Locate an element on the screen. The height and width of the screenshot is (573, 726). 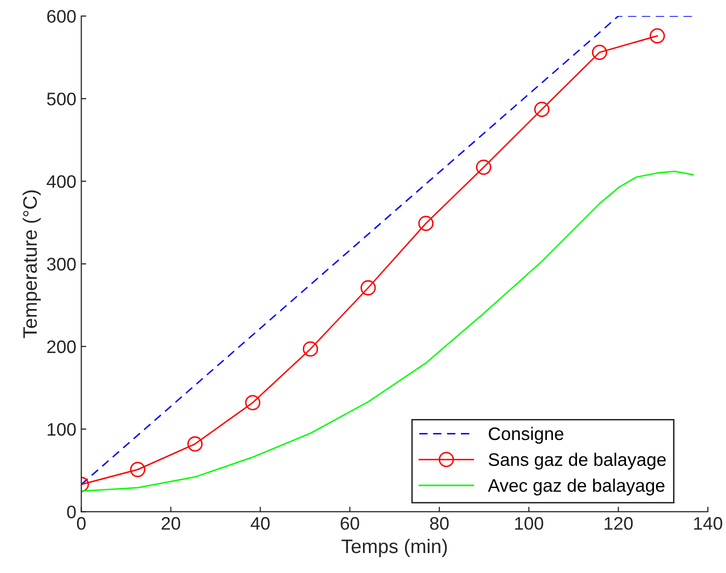
y-tick-label: 500 is located at coordinates (61, 99).